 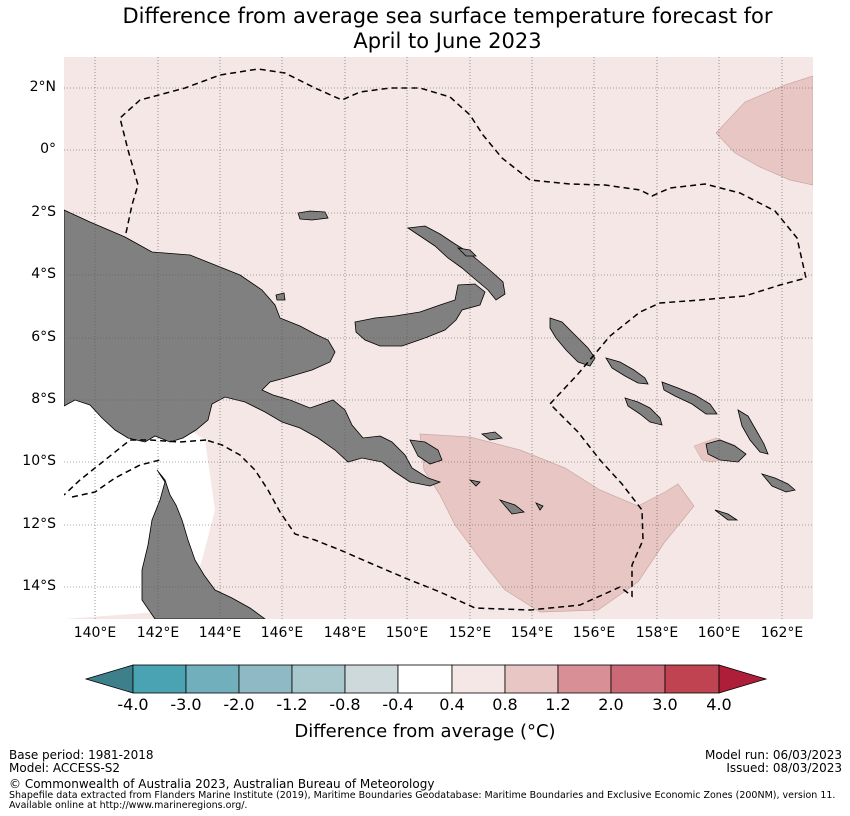 I want to click on base-period-text: Base period: 1981-2018, so click(x=81, y=755).